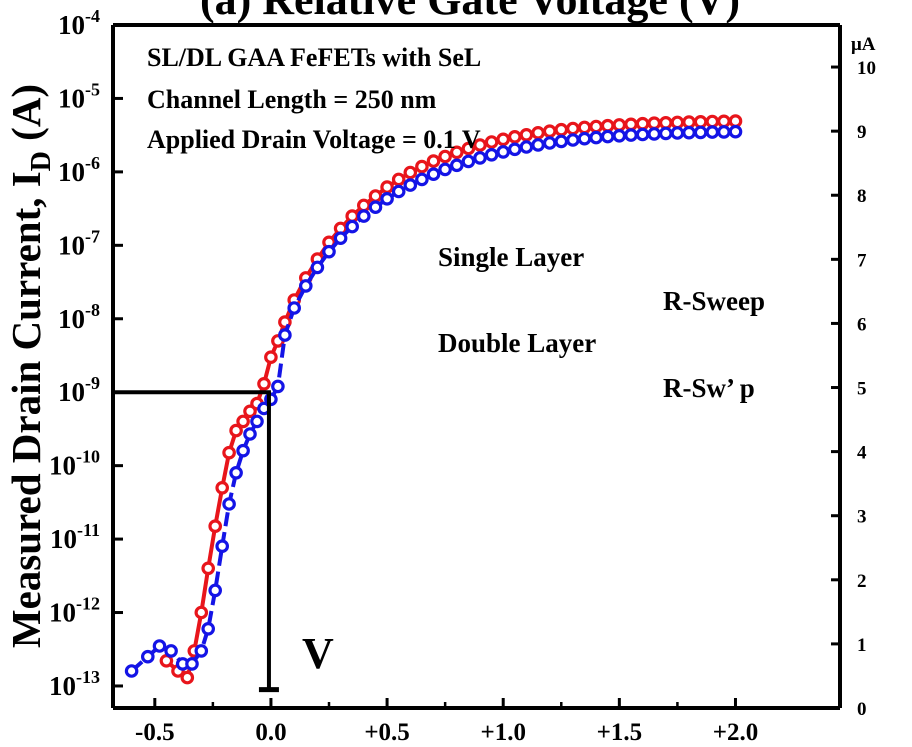  I want to click on legend-label-1: Double Layer, so click(517, 343).